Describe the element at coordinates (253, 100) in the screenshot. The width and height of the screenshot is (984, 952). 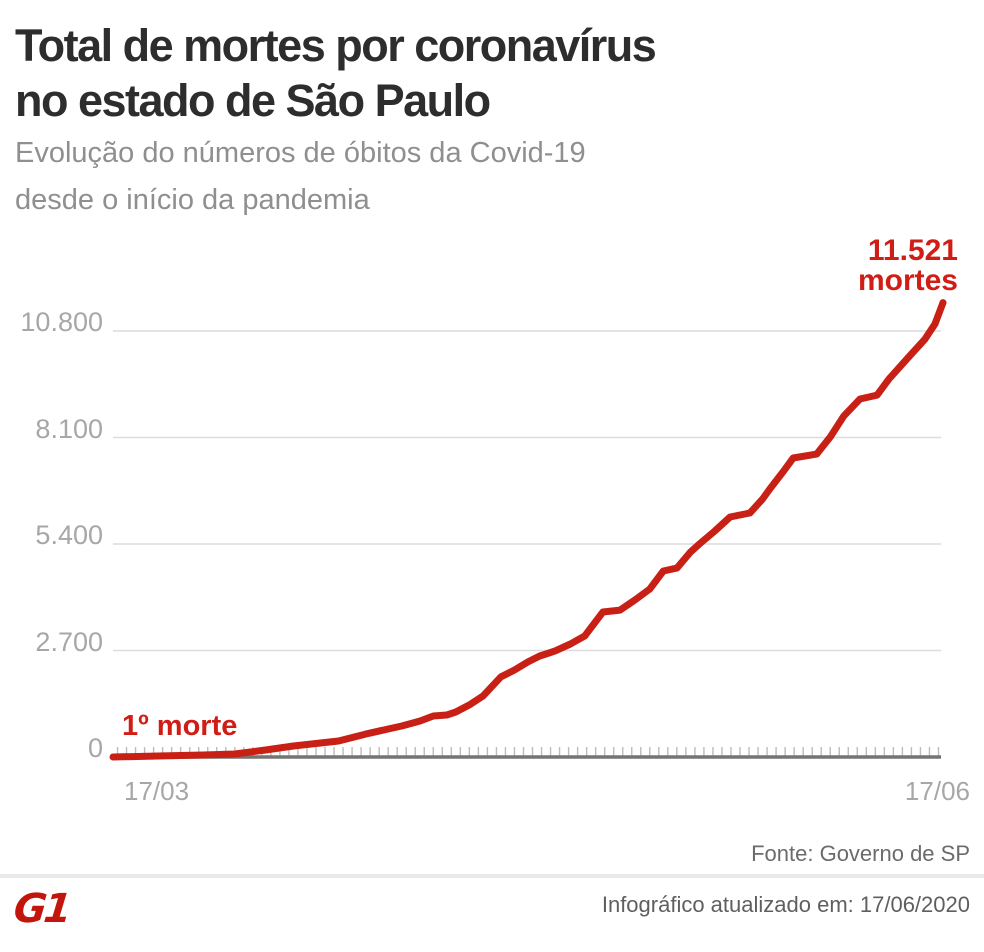
I see `page-title-line2: no estado de São Paulo` at that location.